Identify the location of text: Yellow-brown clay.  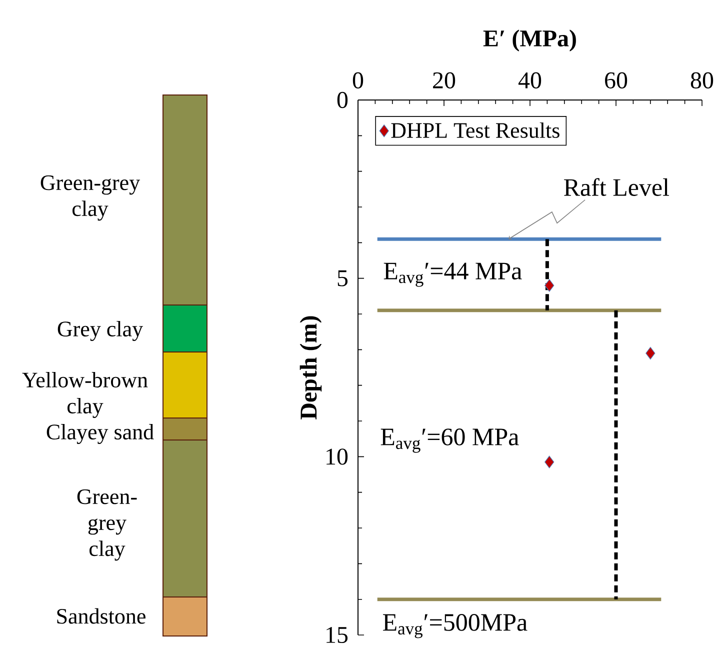
(85, 395).